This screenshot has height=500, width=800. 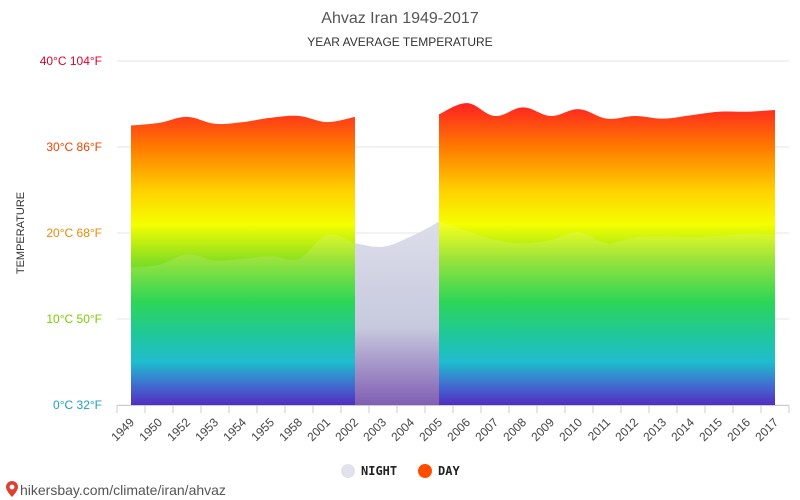 I want to click on x-tick-label: 2009, so click(x=542, y=429).